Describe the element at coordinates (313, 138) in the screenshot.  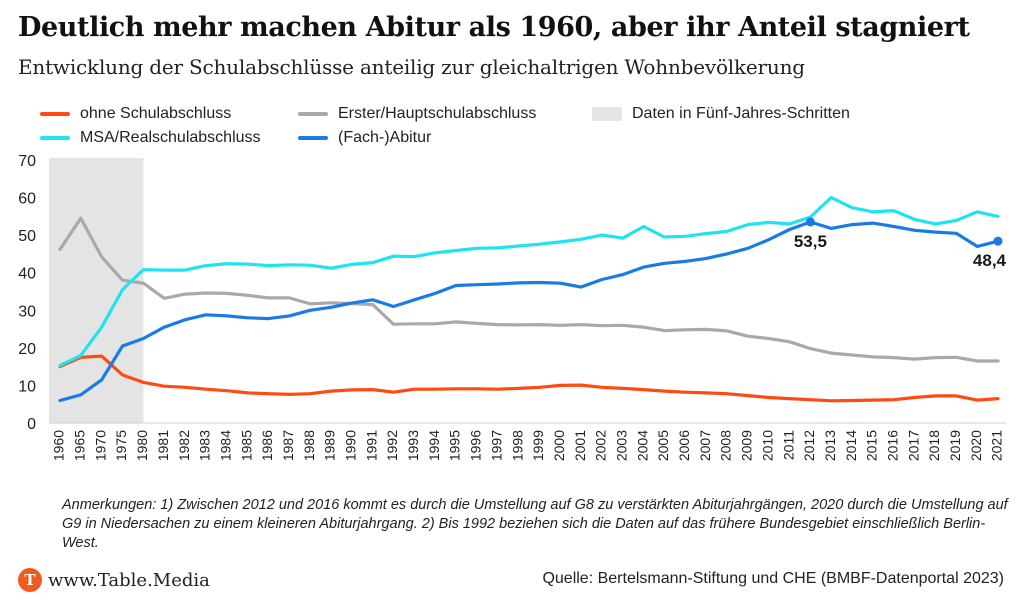
I see `legend-swatch-abitur` at that location.